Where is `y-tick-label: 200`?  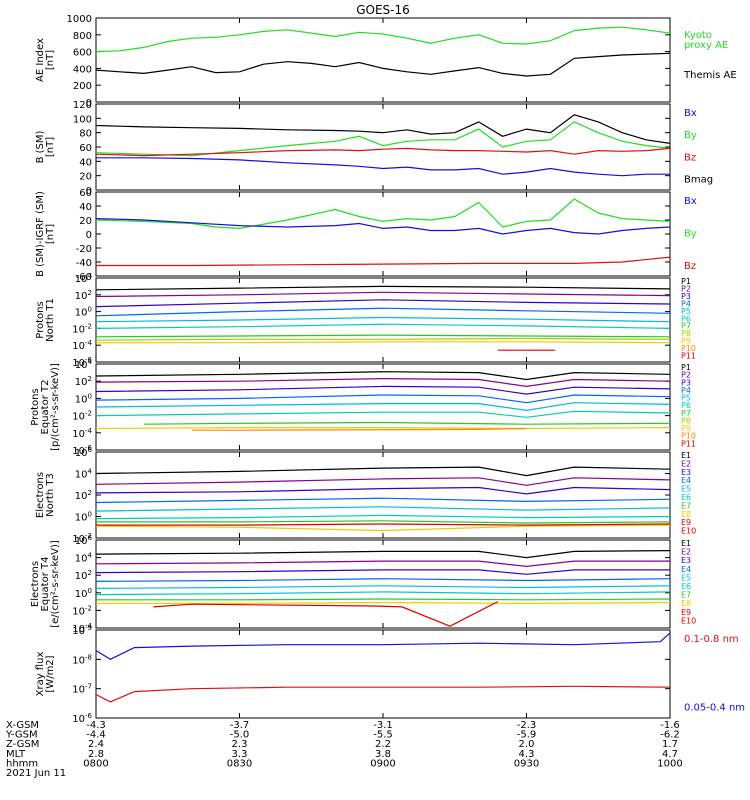
y-tick-label: 200 is located at coordinates (82, 86).